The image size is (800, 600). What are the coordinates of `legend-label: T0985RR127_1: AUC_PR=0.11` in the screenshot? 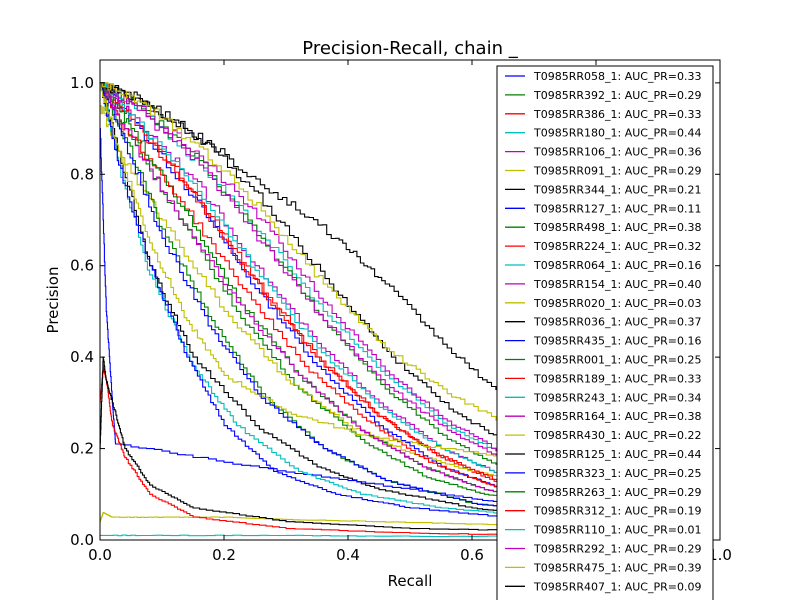 It's located at (617, 208).